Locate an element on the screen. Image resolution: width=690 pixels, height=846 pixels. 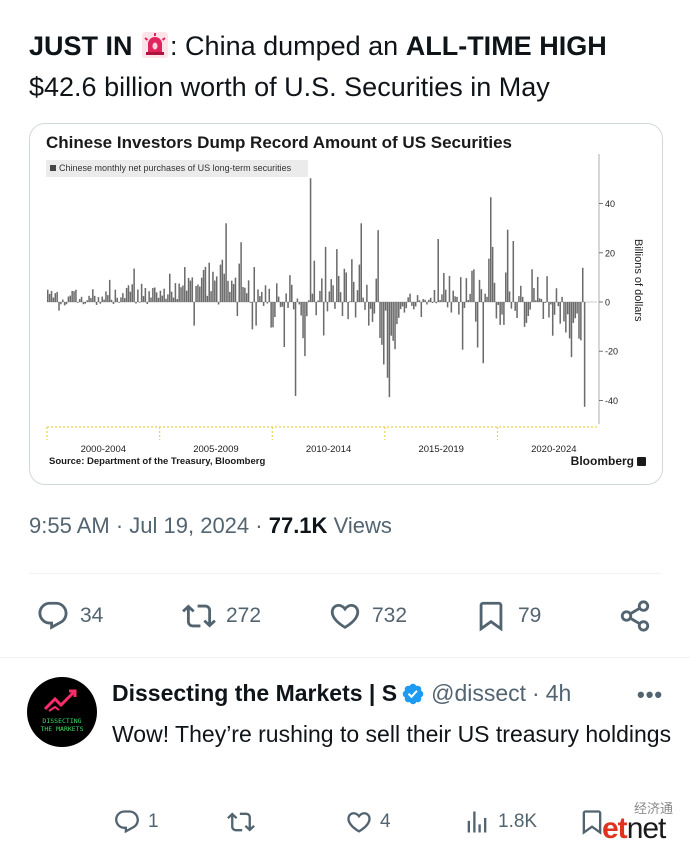
y-tick-label: -20 is located at coordinates (611, 352).